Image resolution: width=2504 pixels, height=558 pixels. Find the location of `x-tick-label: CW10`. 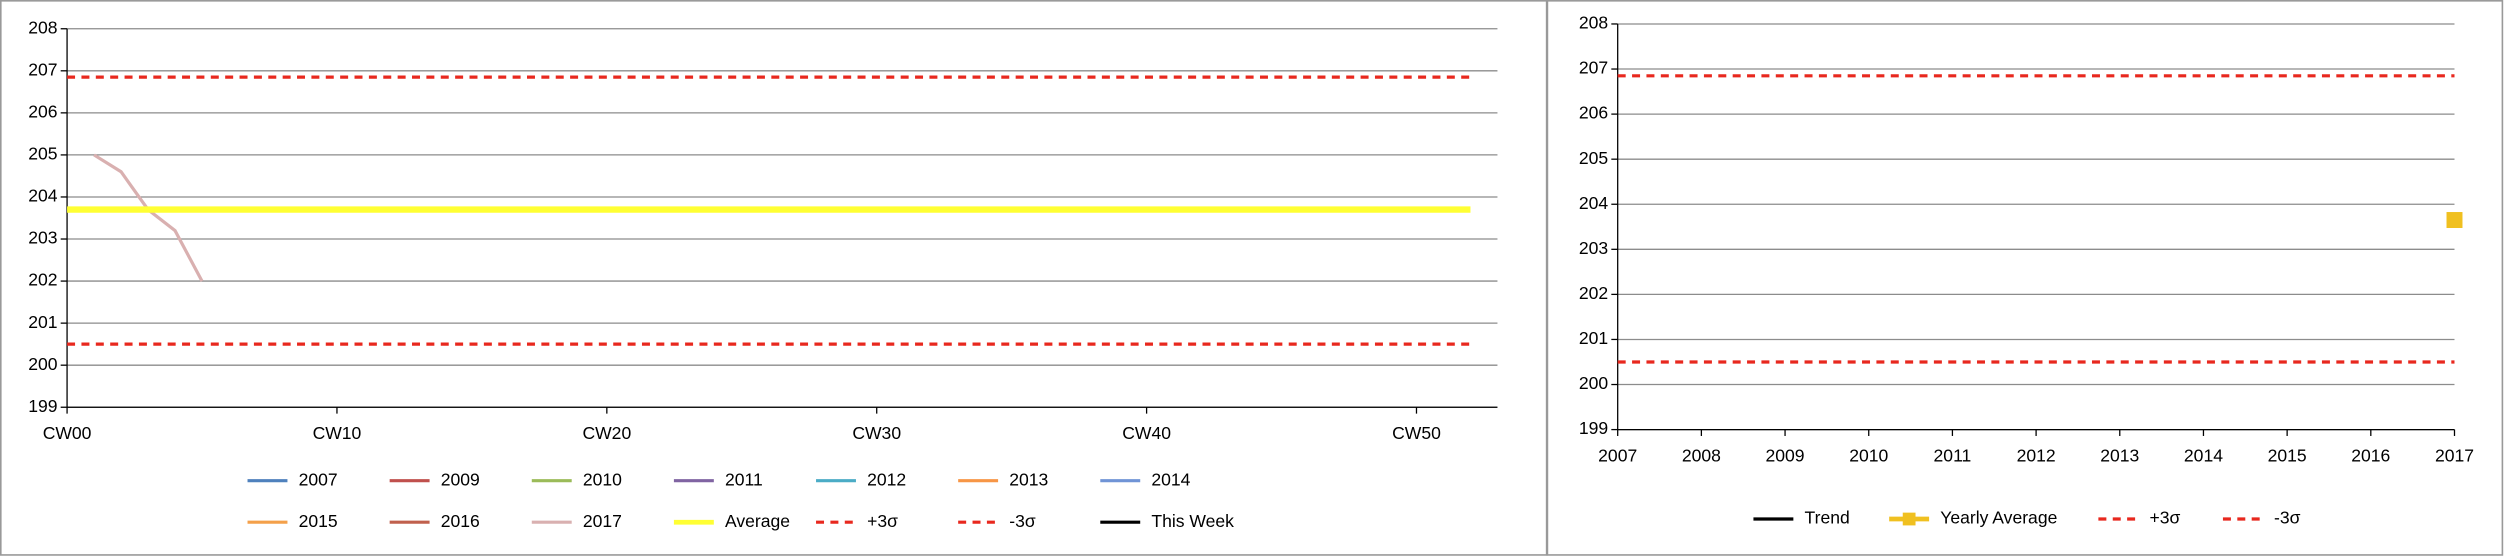

x-tick-label: CW10 is located at coordinates (337, 433).